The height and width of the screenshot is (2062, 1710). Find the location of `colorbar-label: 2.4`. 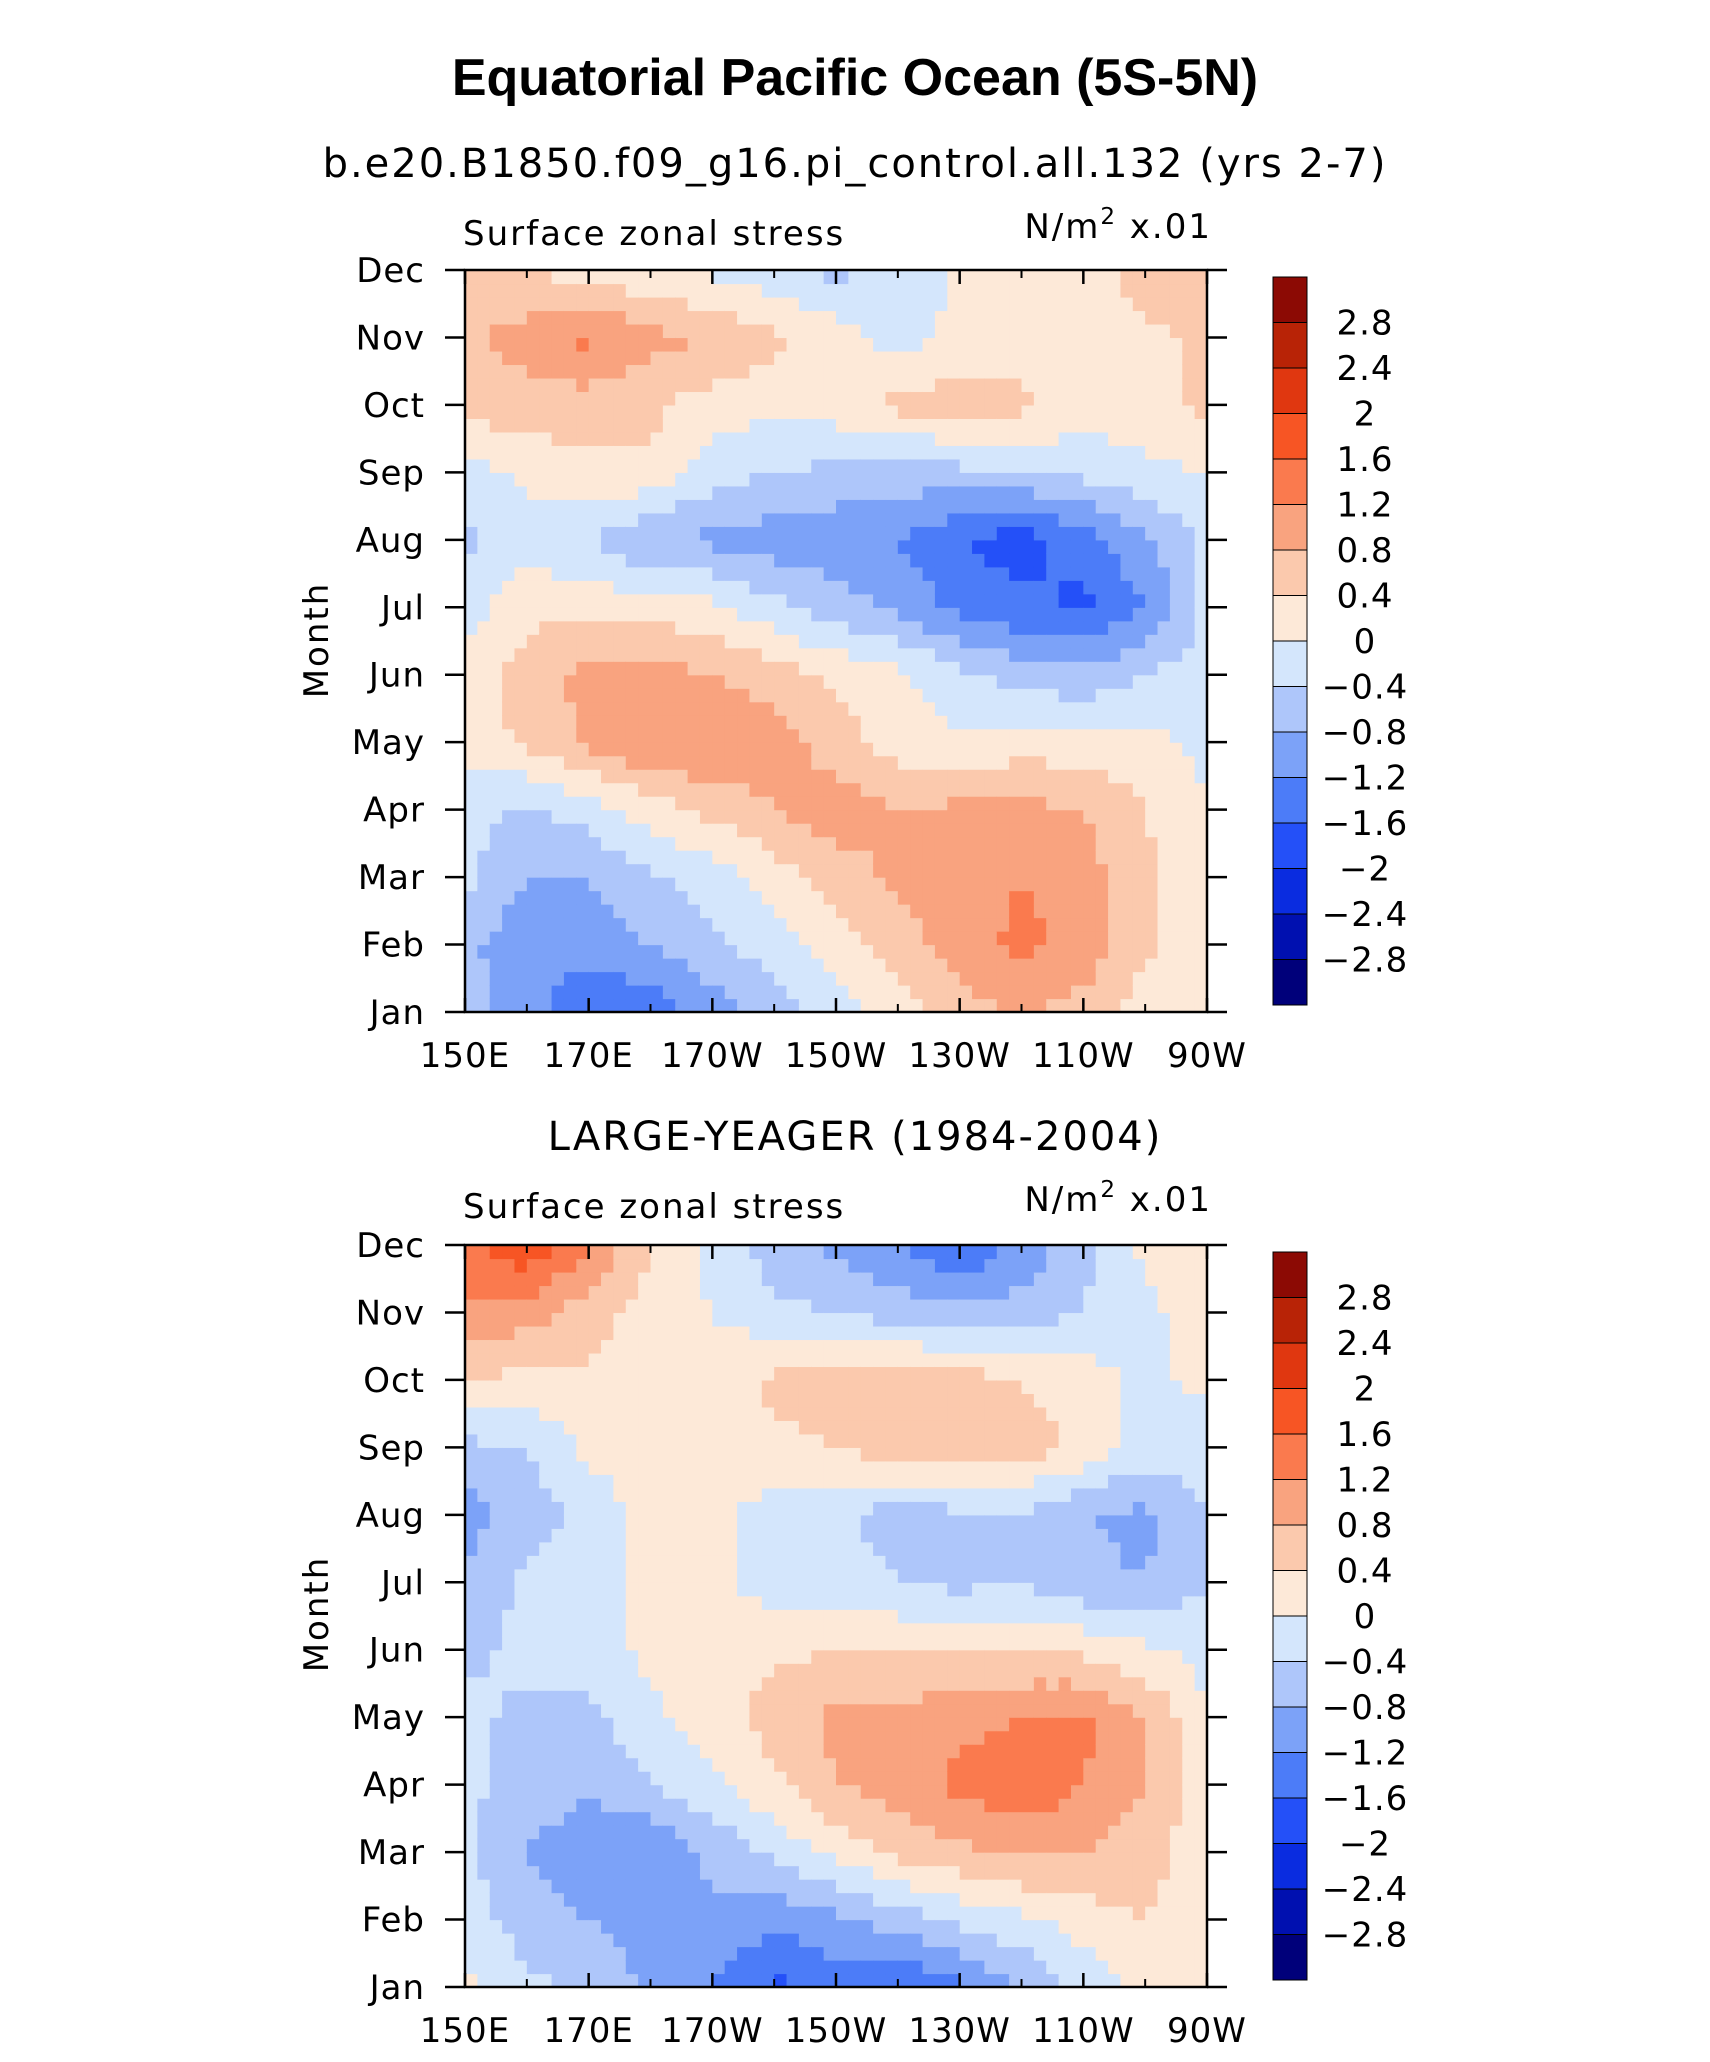

colorbar-label: 2.4 is located at coordinates (1364, 369).